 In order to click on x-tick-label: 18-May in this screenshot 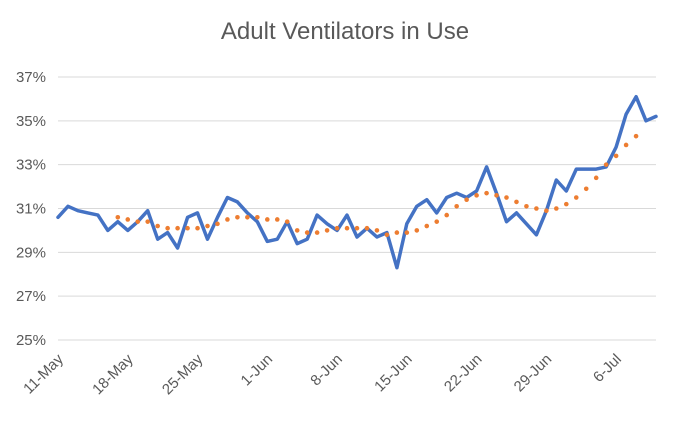, I will do `click(113, 374)`.